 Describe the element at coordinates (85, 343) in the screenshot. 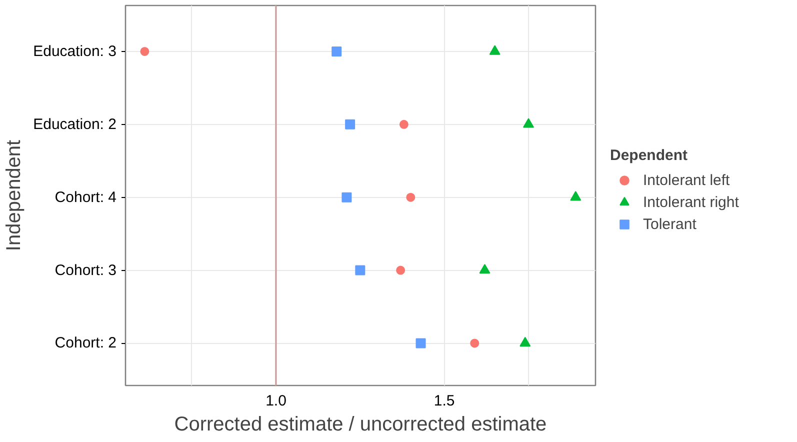

I see `y-tick-label: Cohort: 2` at that location.